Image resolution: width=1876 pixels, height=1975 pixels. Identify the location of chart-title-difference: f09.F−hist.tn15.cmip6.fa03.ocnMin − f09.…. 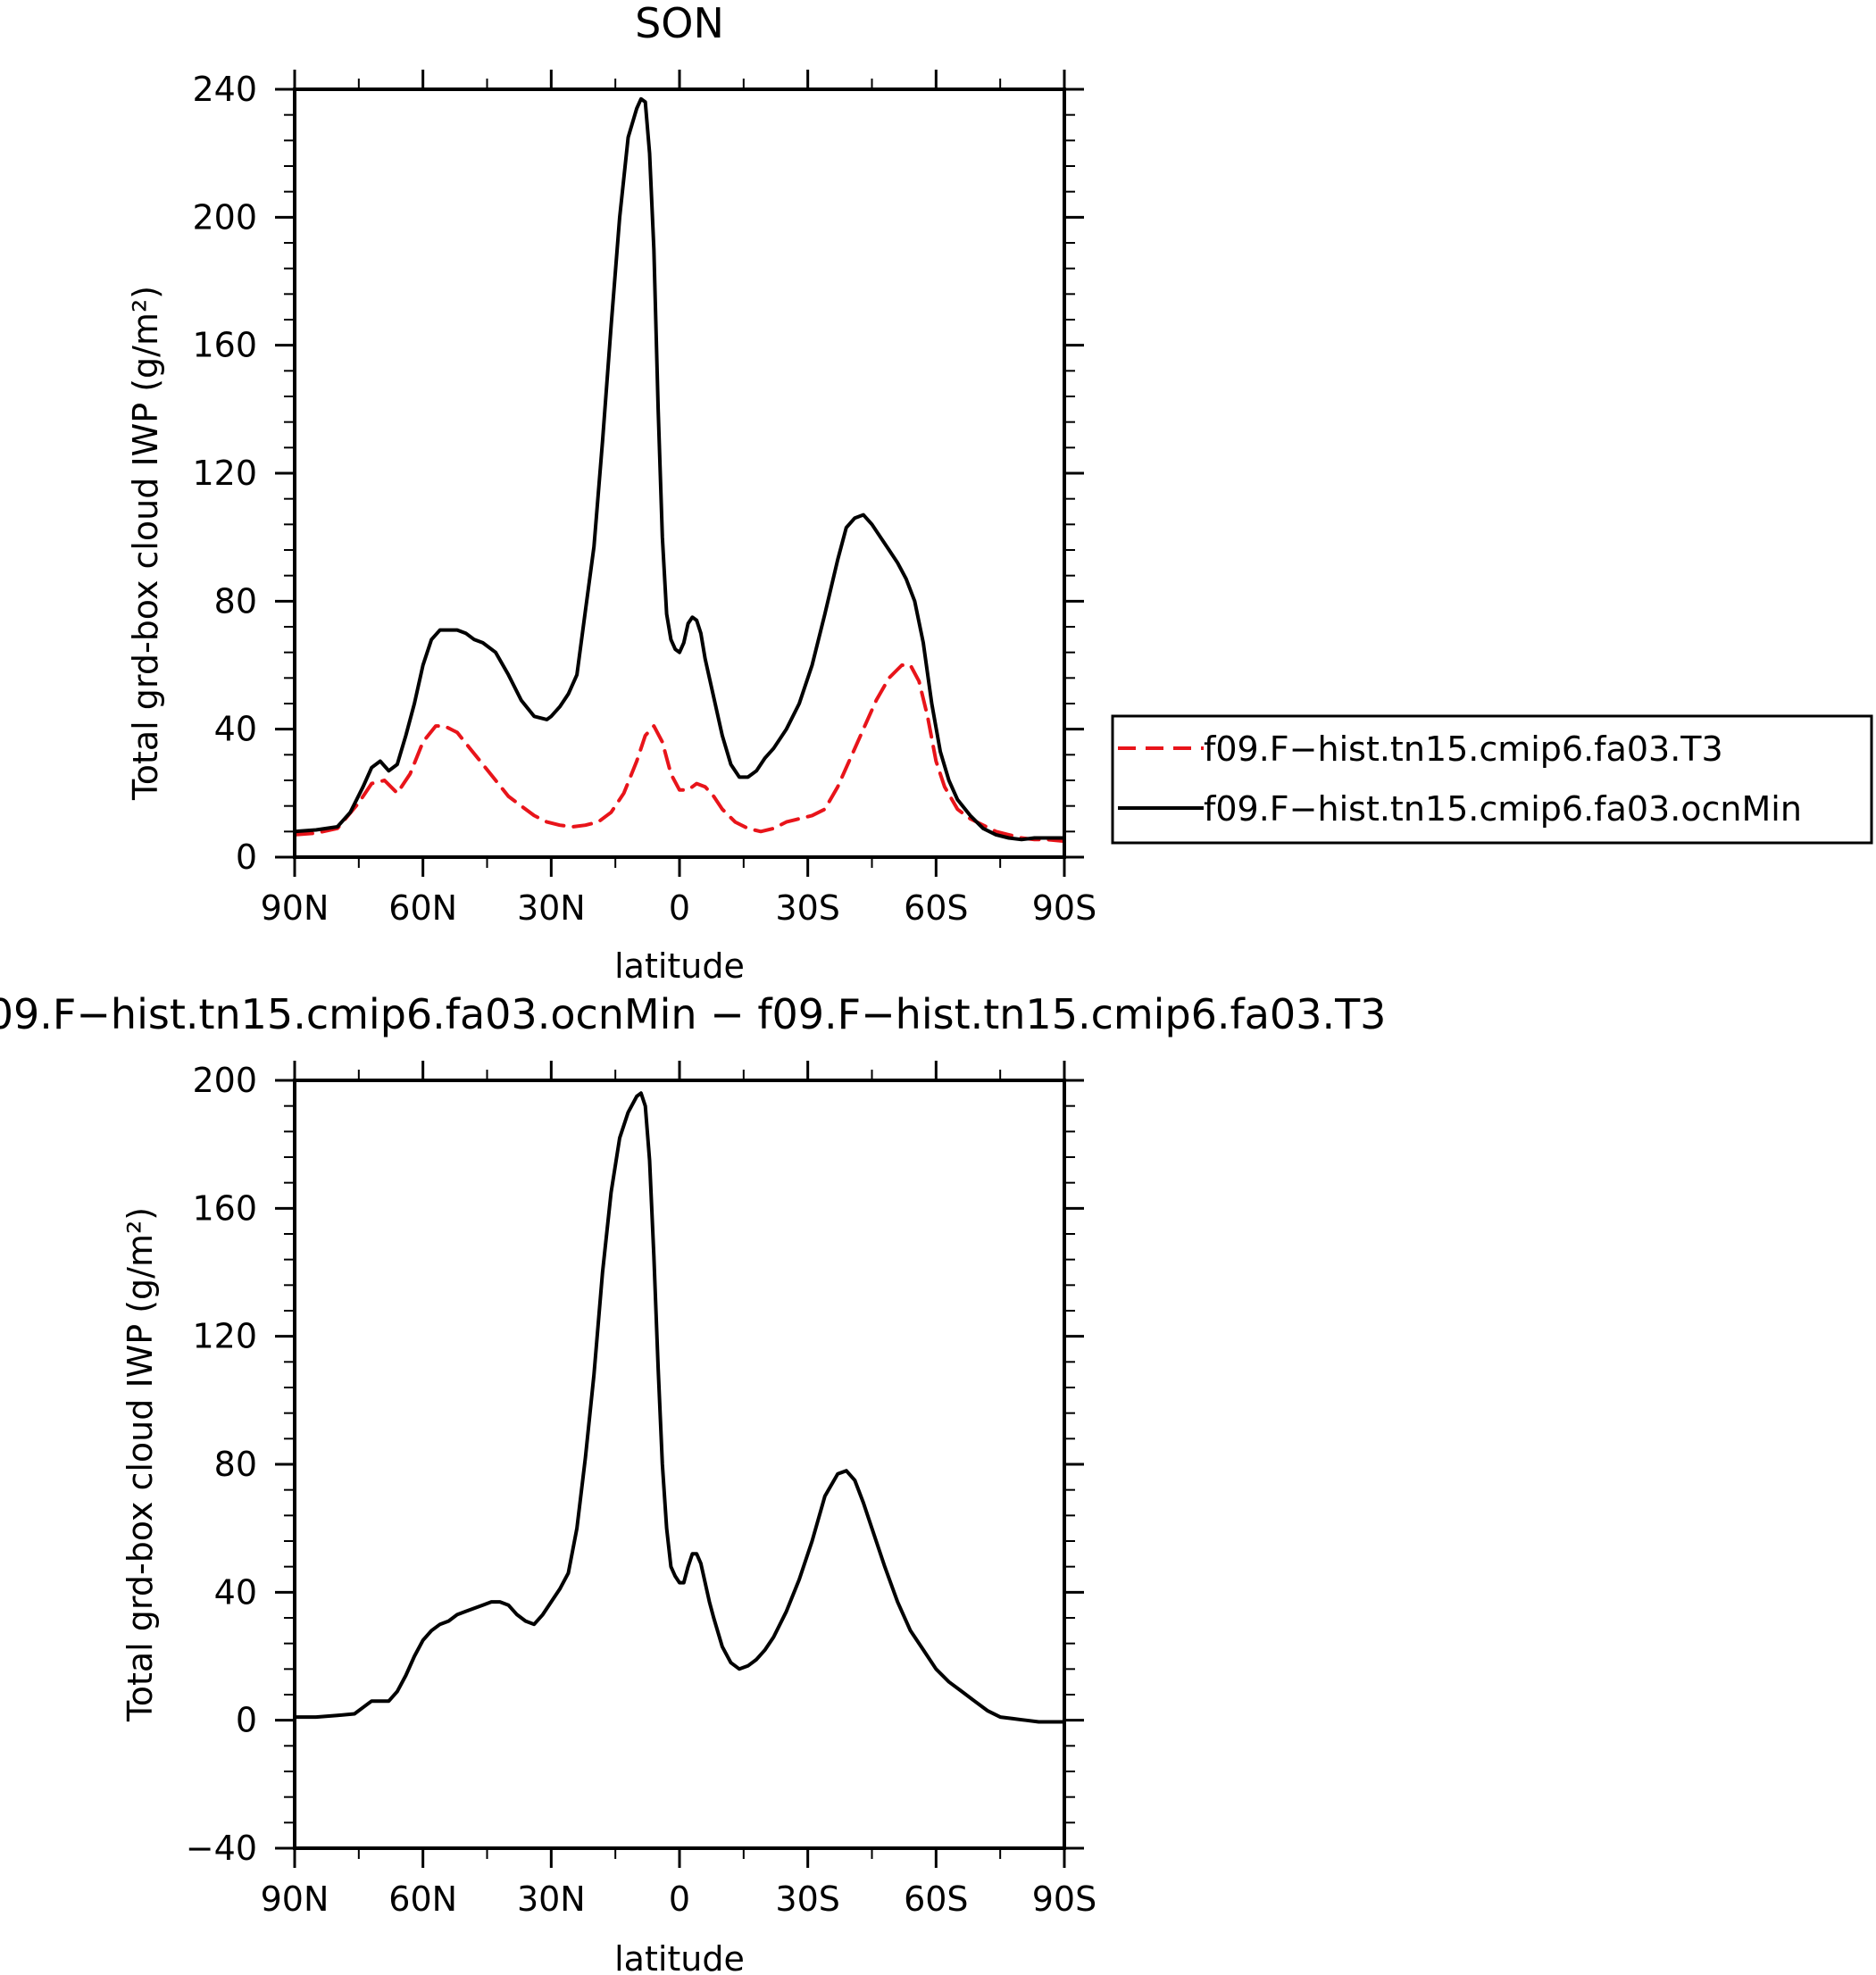
(693, 1014).